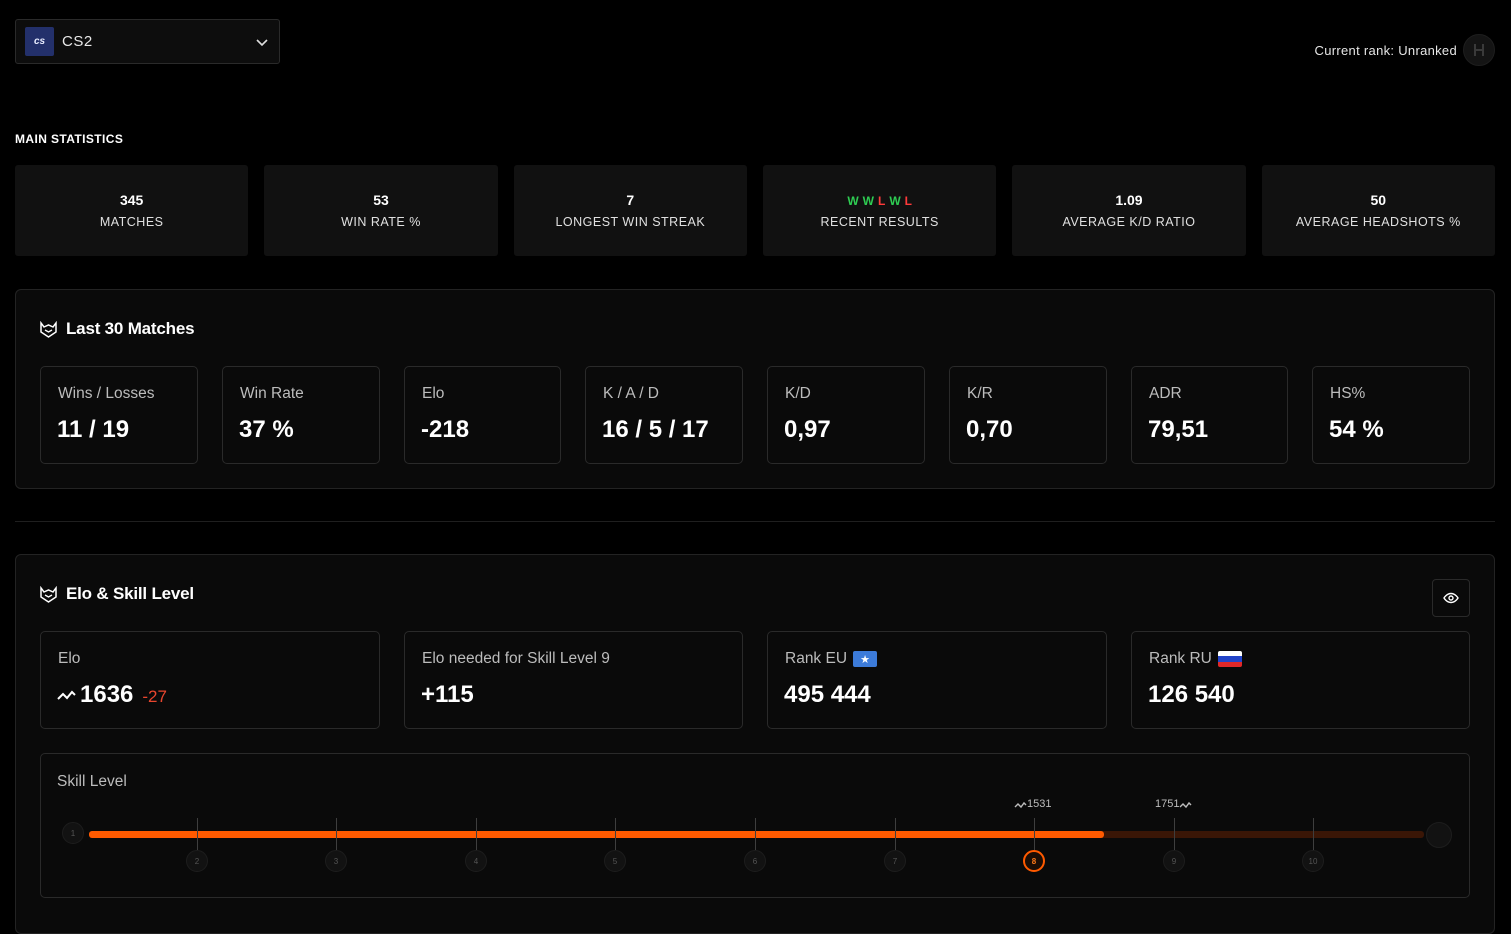 The height and width of the screenshot is (934, 1511). I want to click on metric-value: 495 444, so click(827, 694).